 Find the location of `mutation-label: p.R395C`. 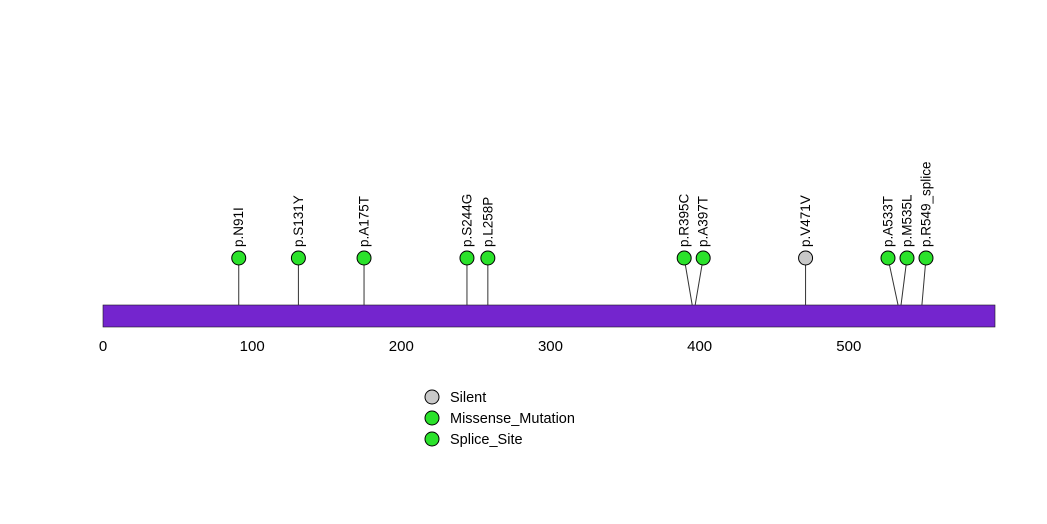

mutation-label: p.R395C is located at coordinates (684, 220).